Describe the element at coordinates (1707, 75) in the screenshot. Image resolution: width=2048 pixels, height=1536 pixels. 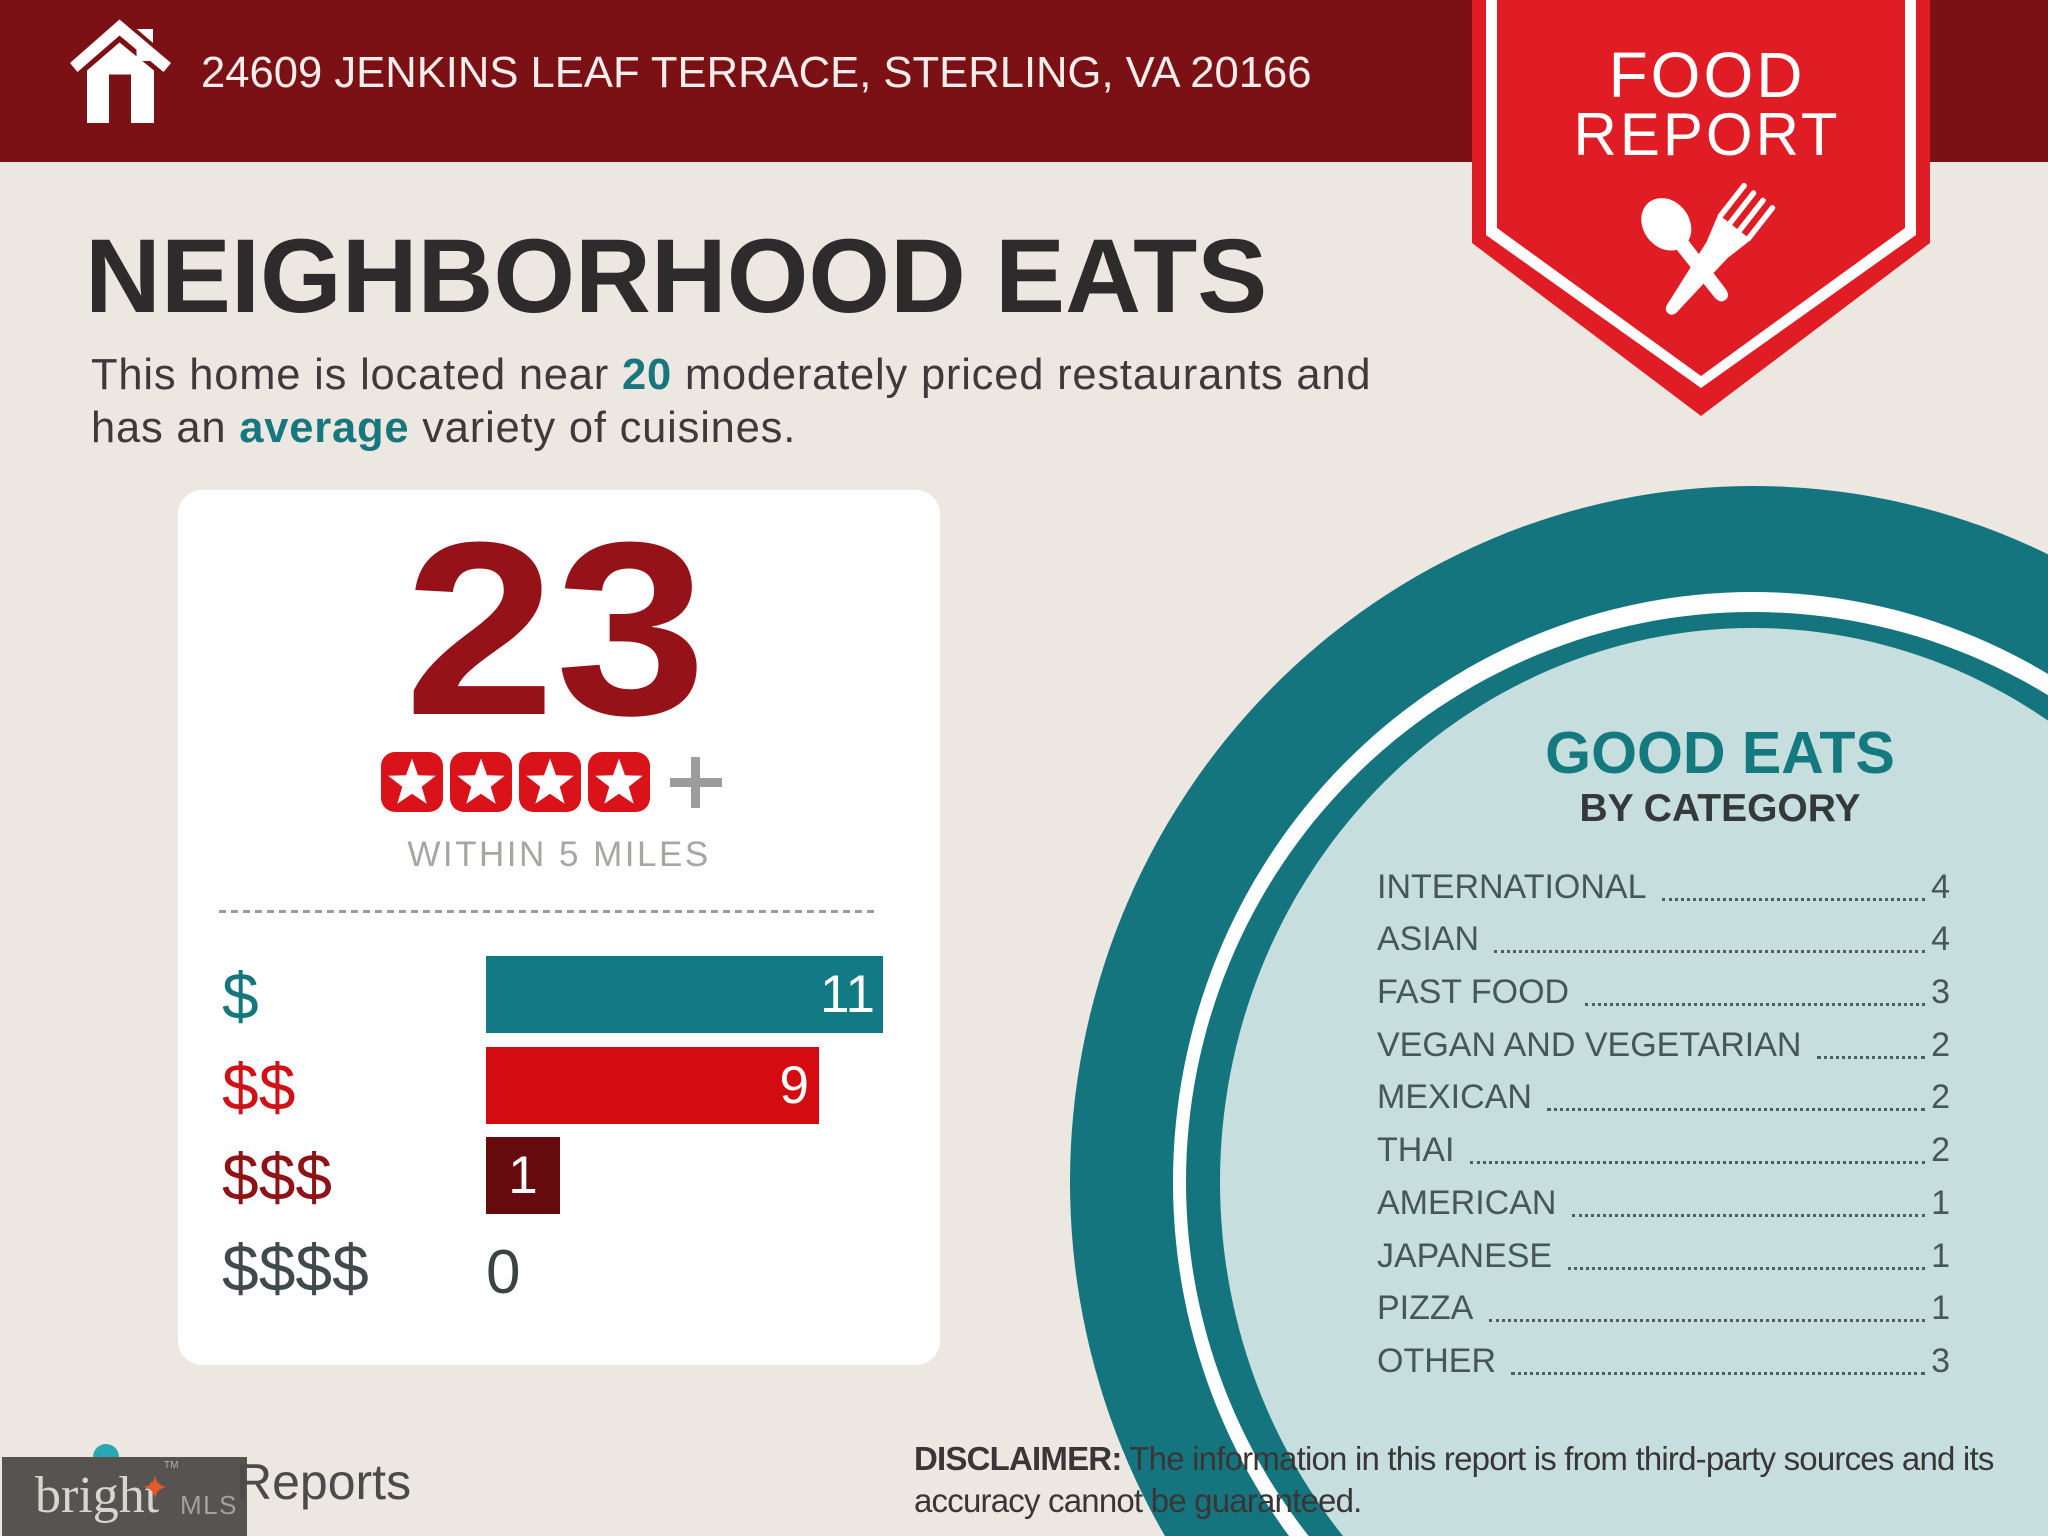
I see `svg-text: FOOD` at that location.